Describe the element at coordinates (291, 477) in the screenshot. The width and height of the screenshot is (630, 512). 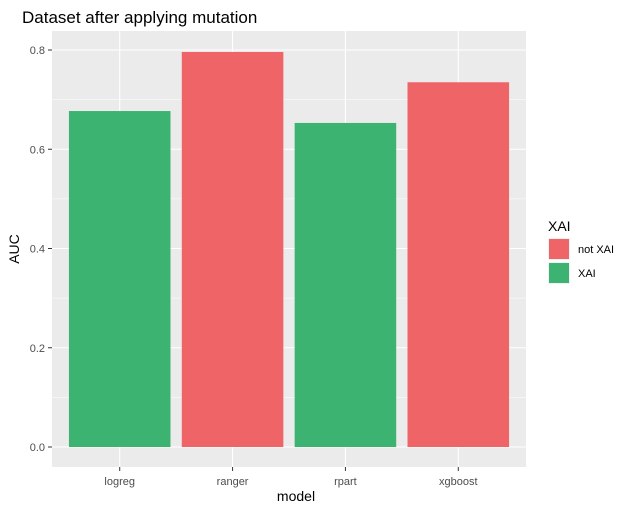
I see `x-axis-ticks: logreg ranger rpart xgboost` at that location.